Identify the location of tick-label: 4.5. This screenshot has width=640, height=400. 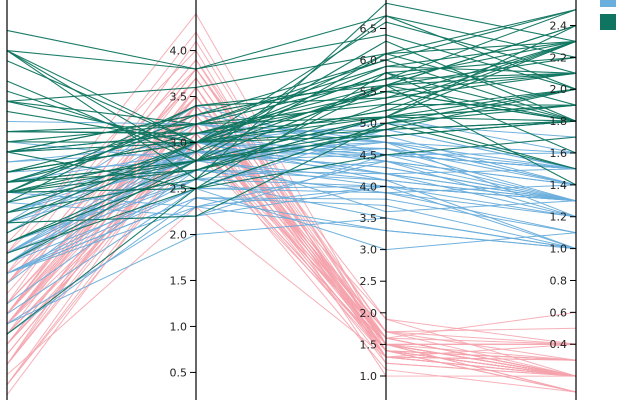
(369, 155).